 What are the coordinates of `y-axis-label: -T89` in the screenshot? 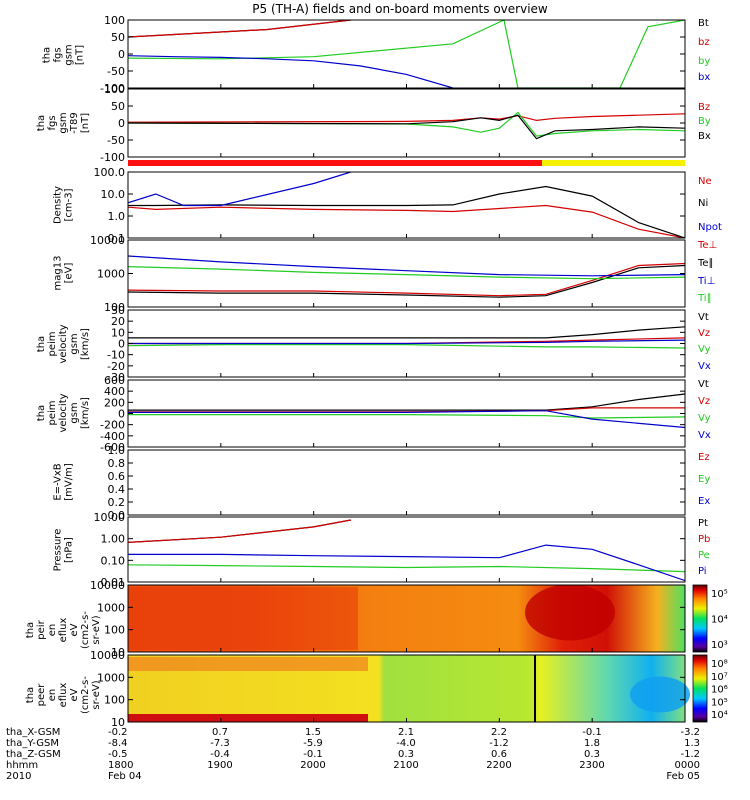 It's located at (74, 123).